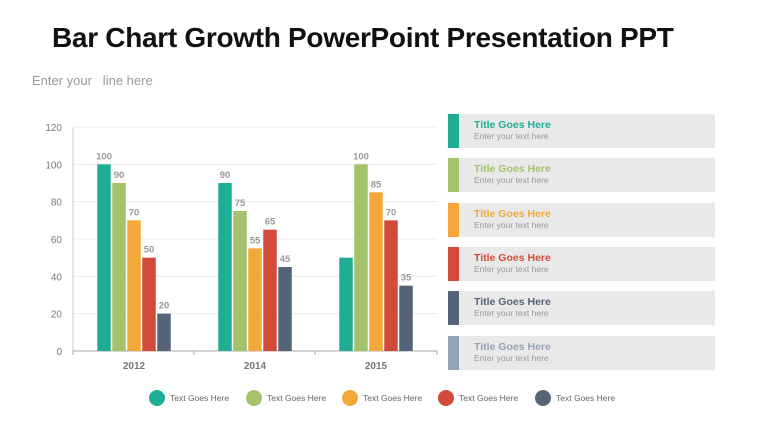 The height and width of the screenshot is (432, 768). Describe the element at coordinates (57, 240) in the screenshot. I see `y-tick-label: 60` at that location.